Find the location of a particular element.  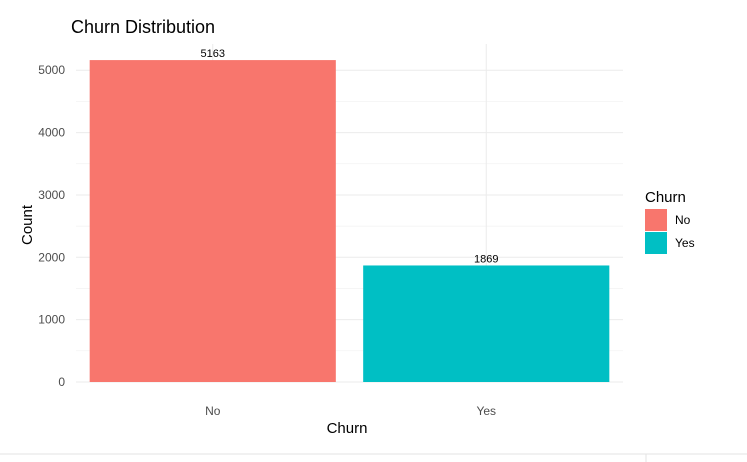

legend-key-no is located at coordinates (656, 220).